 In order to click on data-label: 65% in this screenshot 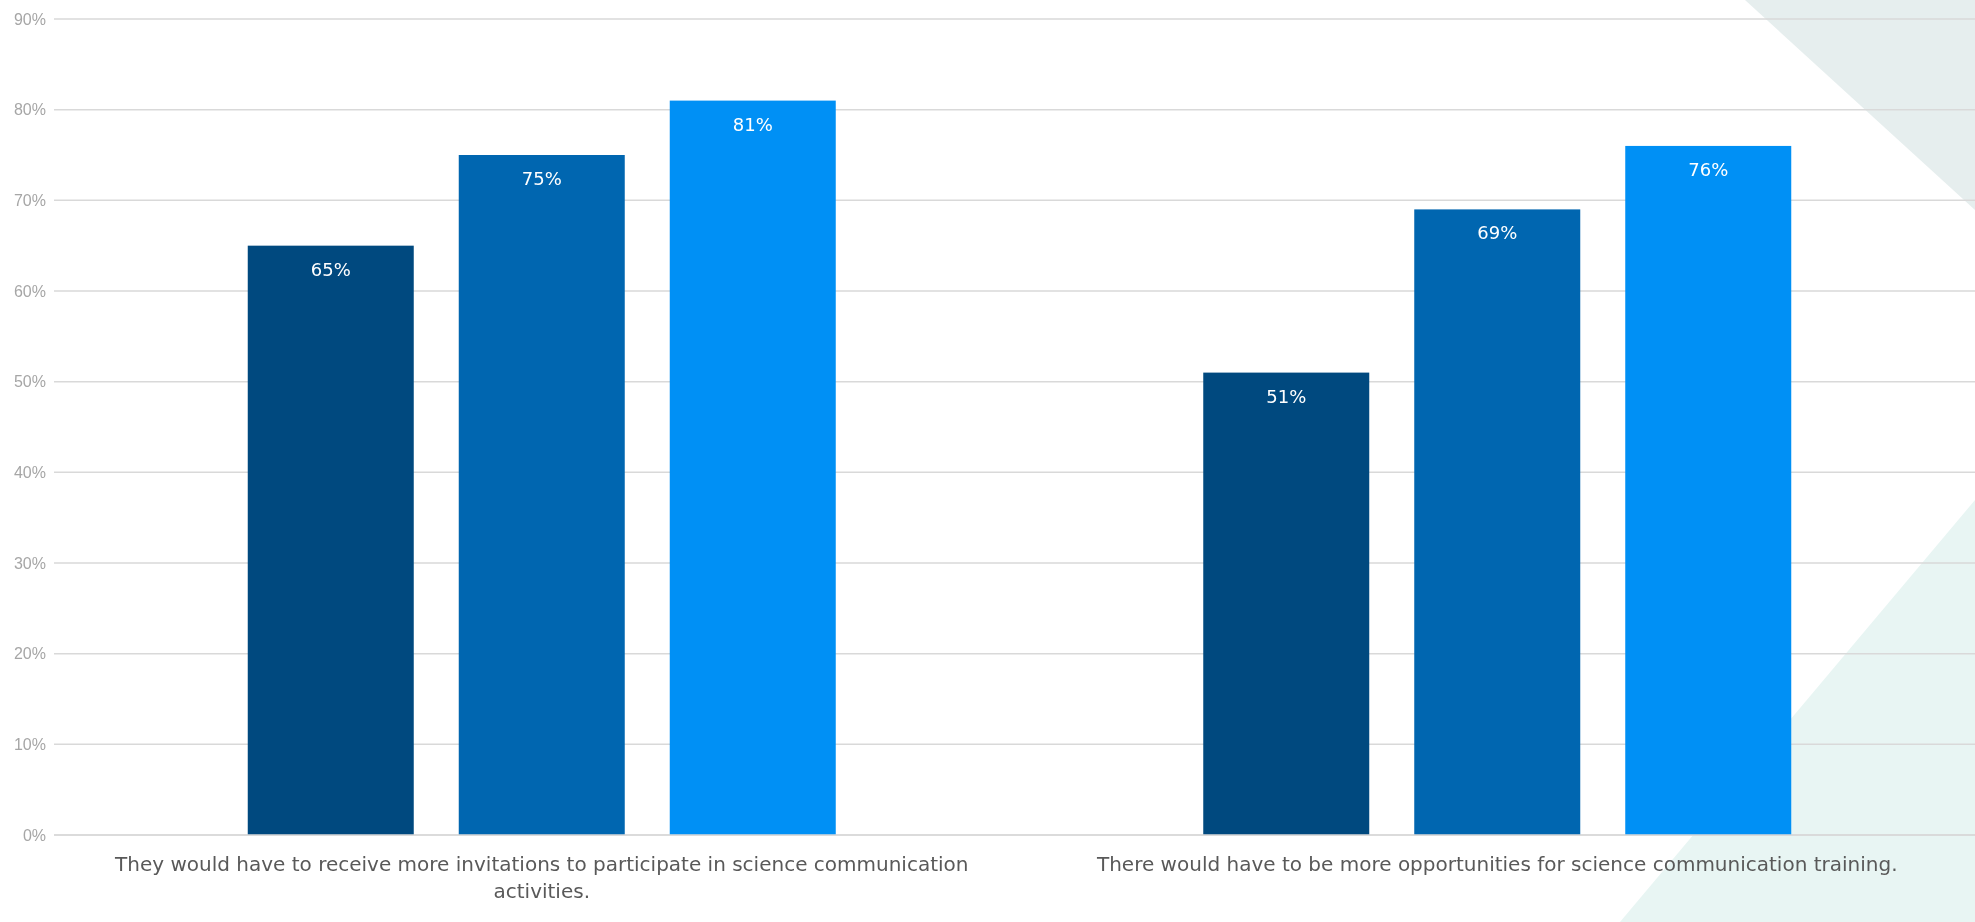, I will do `click(330, 269)`.